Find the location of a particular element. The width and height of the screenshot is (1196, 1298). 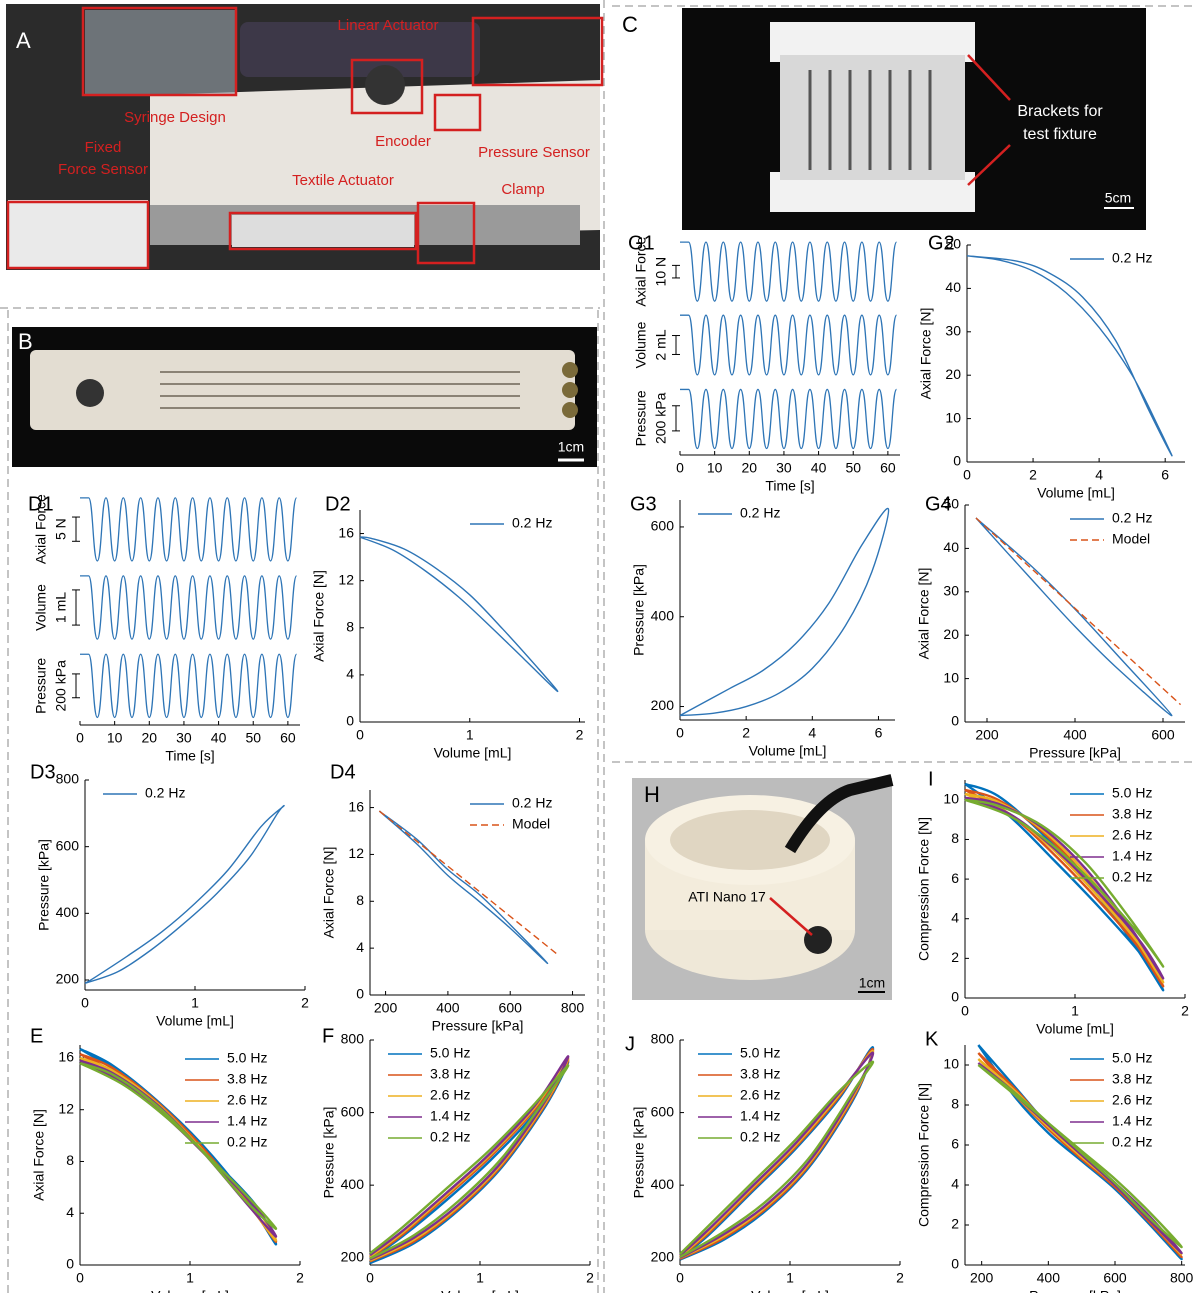

scale-label: 10 N is located at coordinates (661, 272).